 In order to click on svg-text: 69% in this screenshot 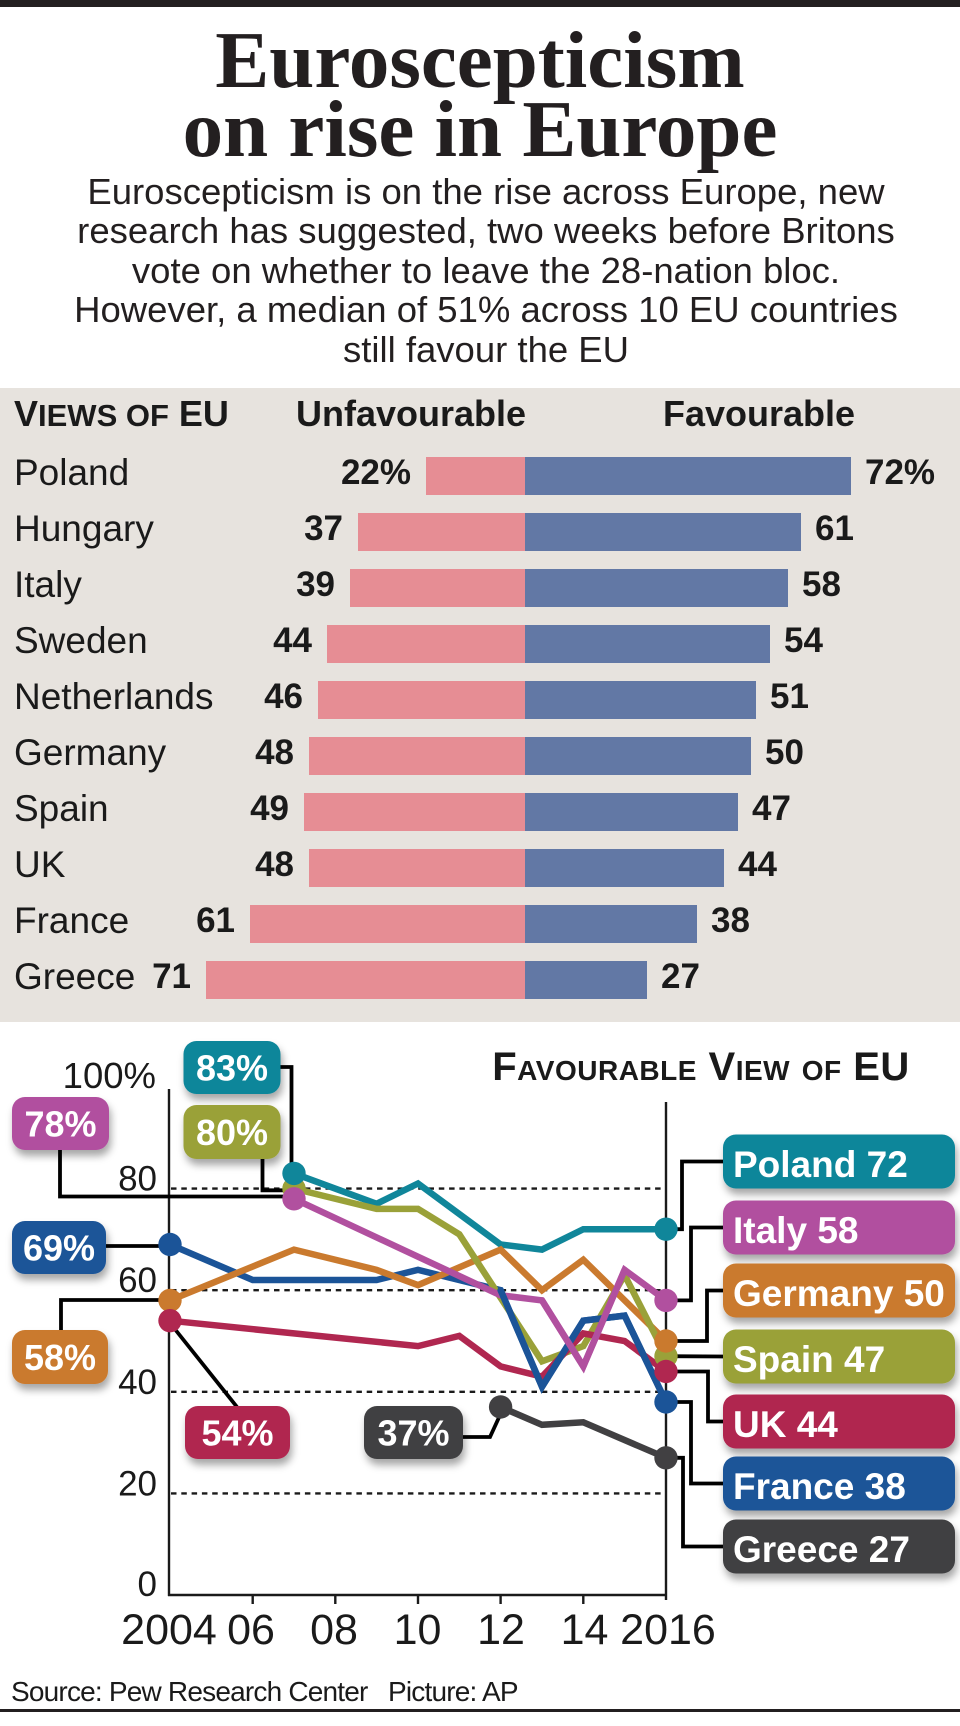, I will do `click(59, 1248)`.